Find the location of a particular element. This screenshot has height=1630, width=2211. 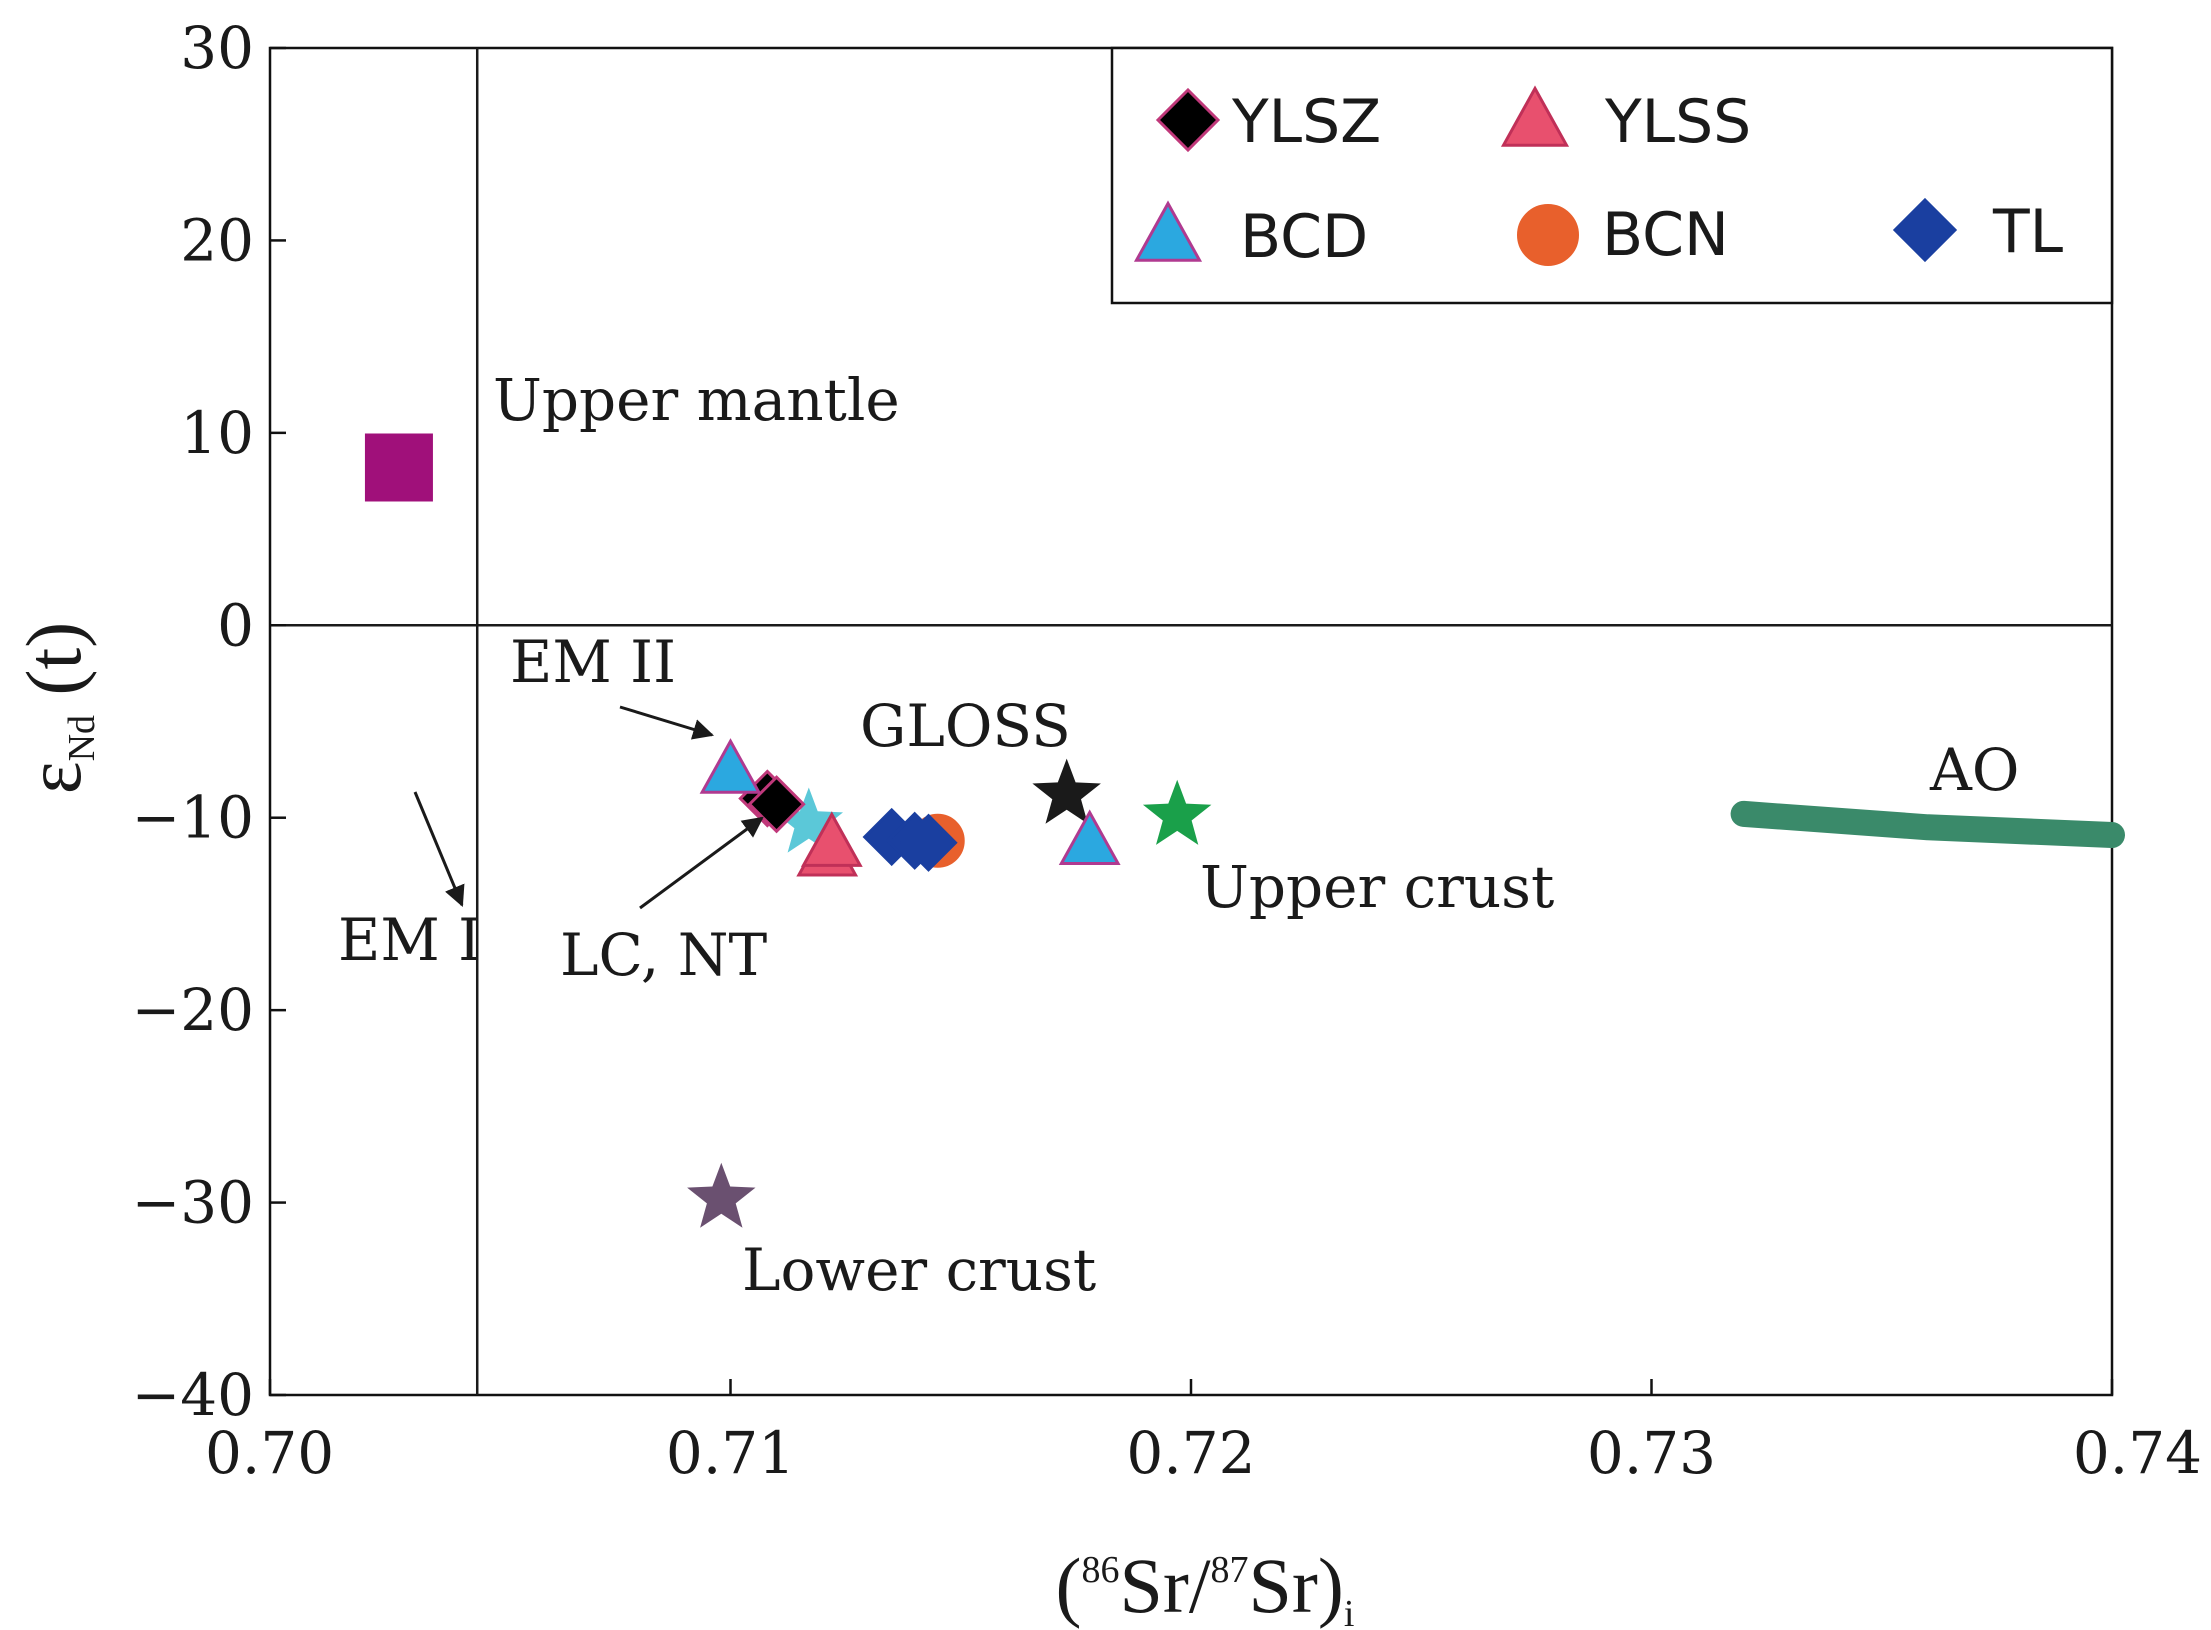

lower-crust-marker is located at coordinates (721, 1195).